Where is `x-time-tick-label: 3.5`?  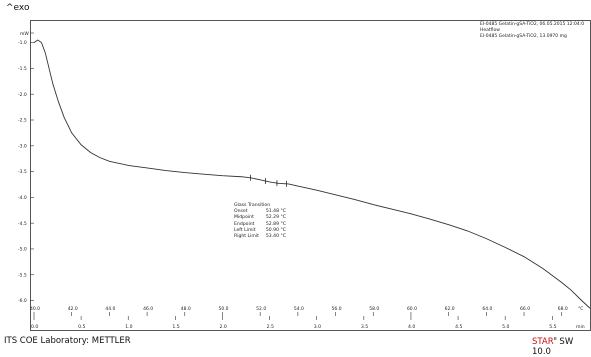 x-time-tick-label: 3.5 is located at coordinates (364, 327).